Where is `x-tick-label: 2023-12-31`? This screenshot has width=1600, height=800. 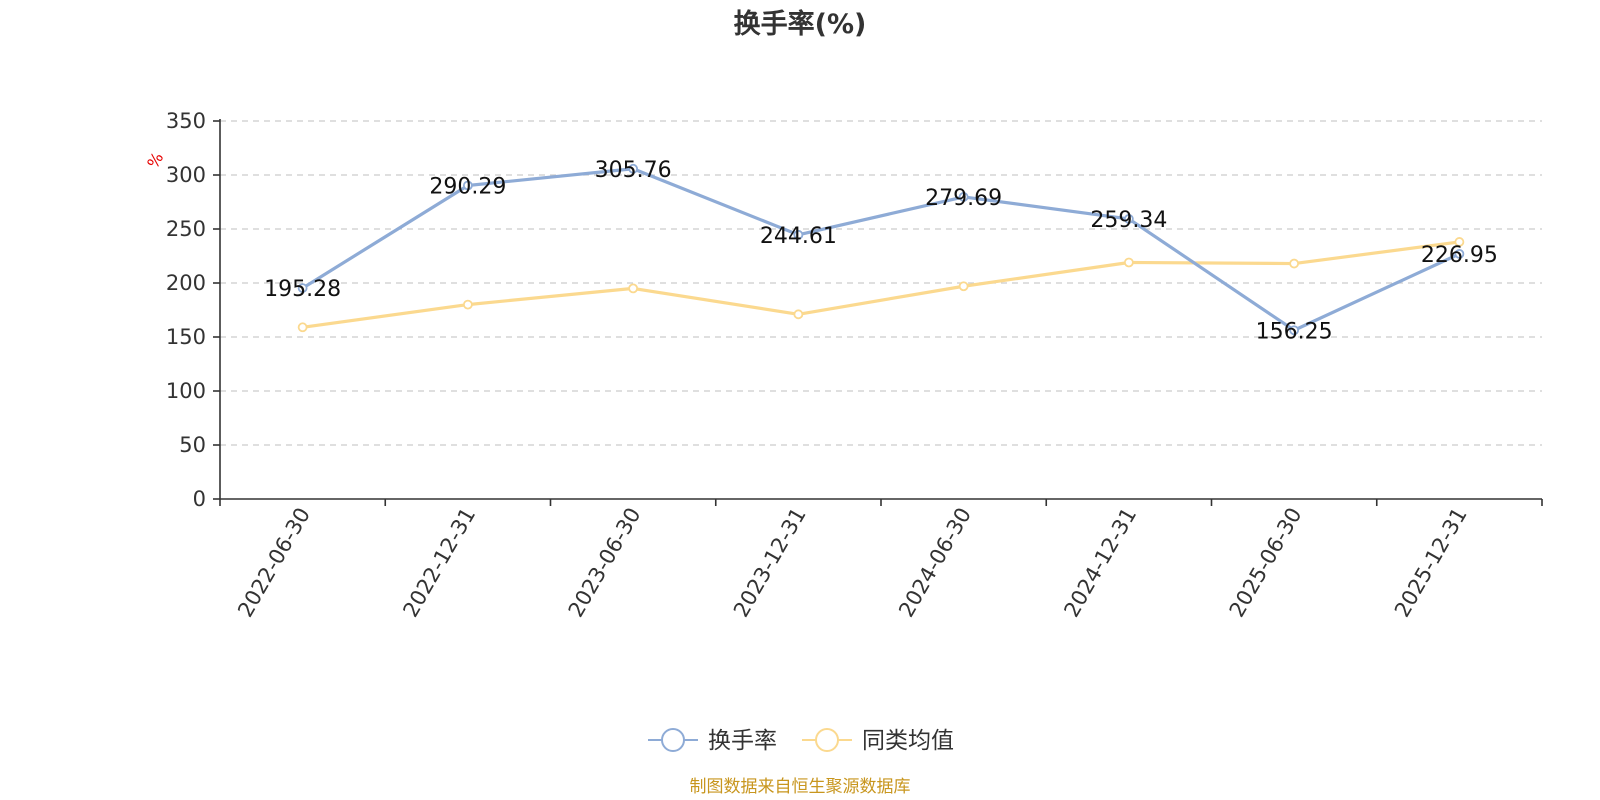
x-tick-label: 2023-12-31 is located at coordinates (770, 563).